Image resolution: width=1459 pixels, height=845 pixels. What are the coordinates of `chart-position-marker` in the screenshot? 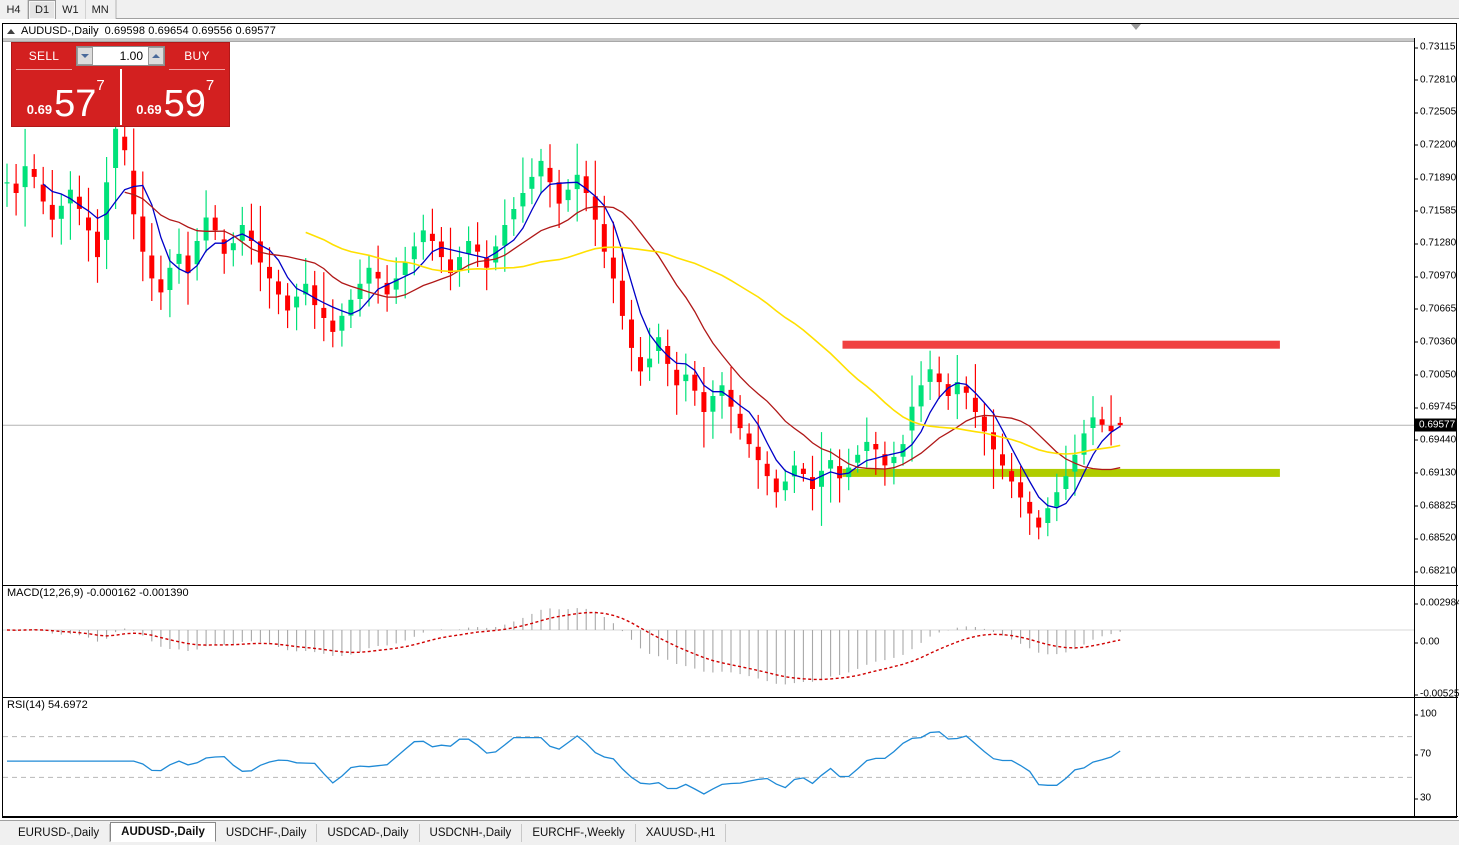 It's located at (1136, 27).